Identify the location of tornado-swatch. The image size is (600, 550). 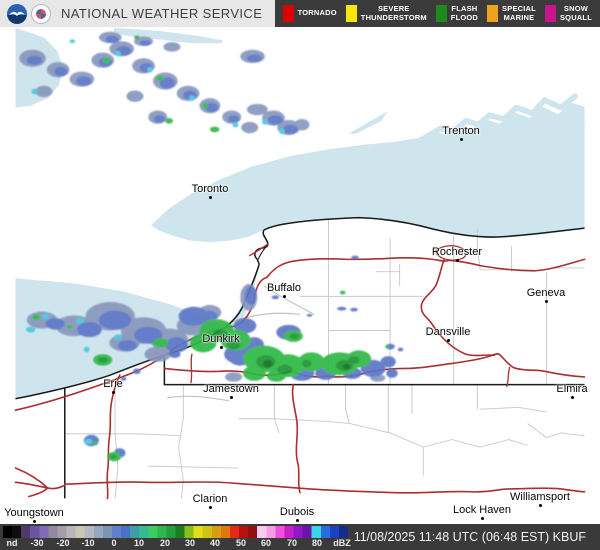
(288, 13).